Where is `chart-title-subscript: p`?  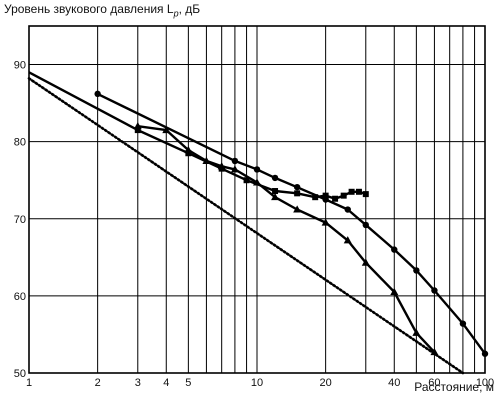 chart-title-subscript: p is located at coordinates (176, 13).